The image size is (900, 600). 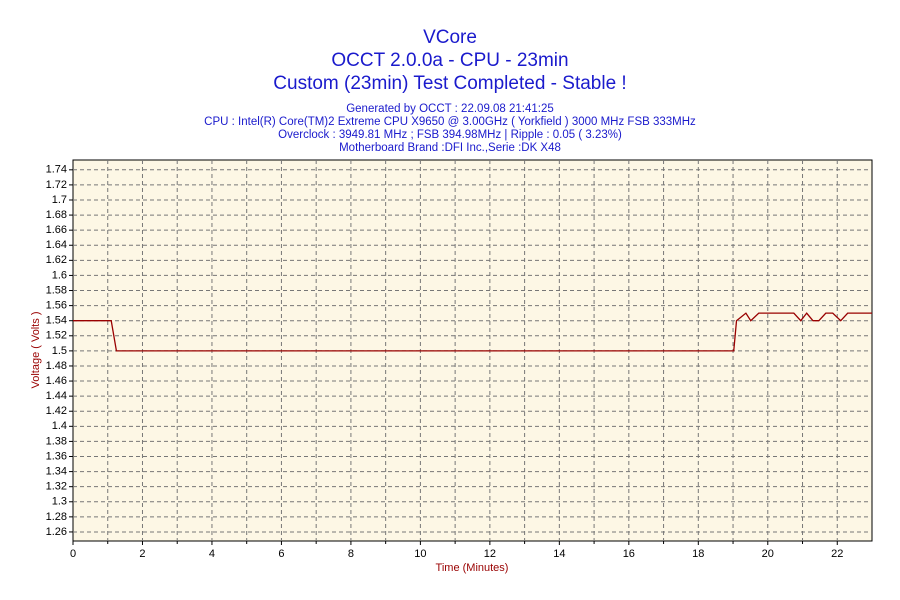 What do you see at coordinates (212, 554) in the screenshot?
I see `x-tick-label: 4` at bounding box center [212, 554].